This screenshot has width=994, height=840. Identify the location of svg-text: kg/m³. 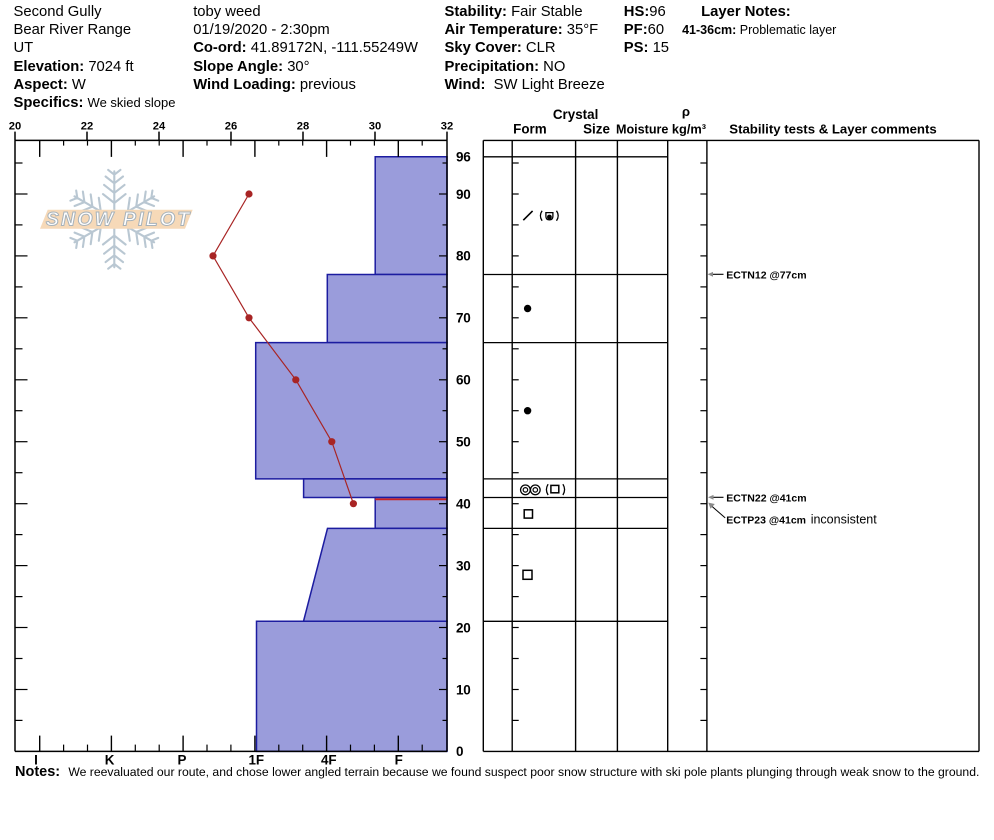
(689, 128).